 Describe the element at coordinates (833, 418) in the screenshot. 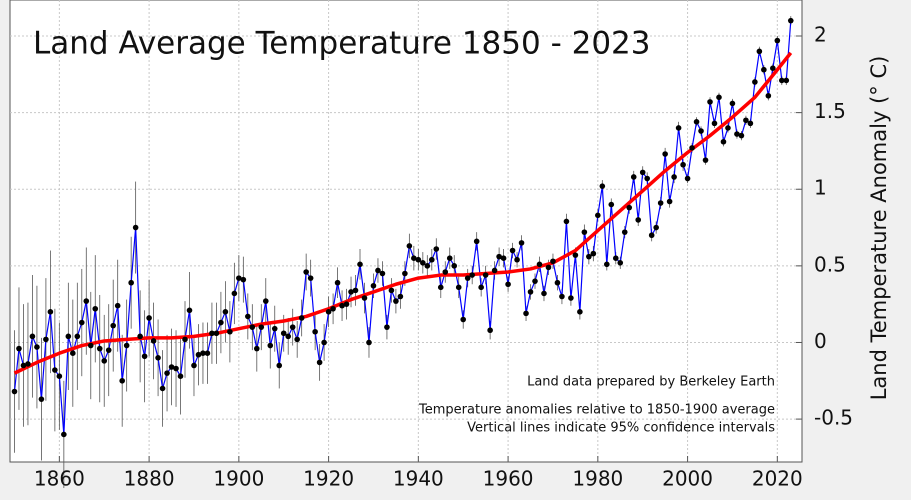

I see `y-tick-label: -0.5` at that location.